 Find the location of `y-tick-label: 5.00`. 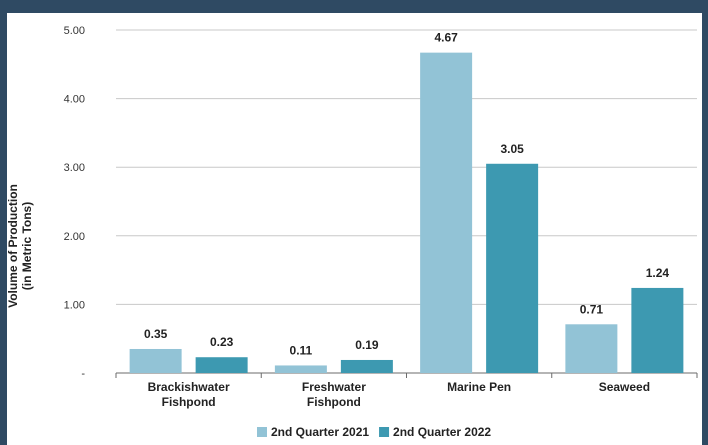

y-tick-label: 5.00 is located at coordinates (74, 31).